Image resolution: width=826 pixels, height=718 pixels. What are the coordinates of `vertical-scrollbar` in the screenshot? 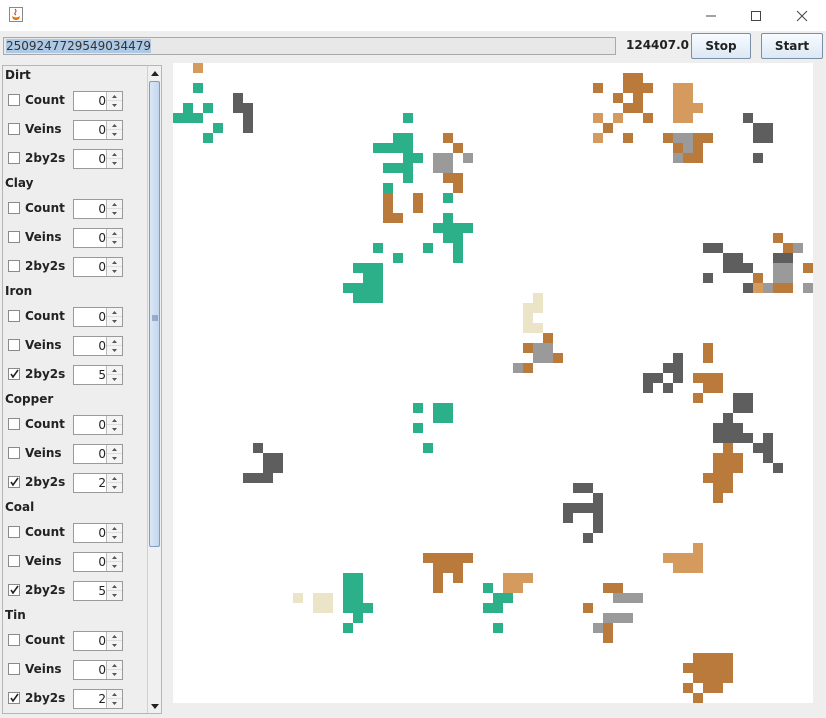 It's located at (154, 389).